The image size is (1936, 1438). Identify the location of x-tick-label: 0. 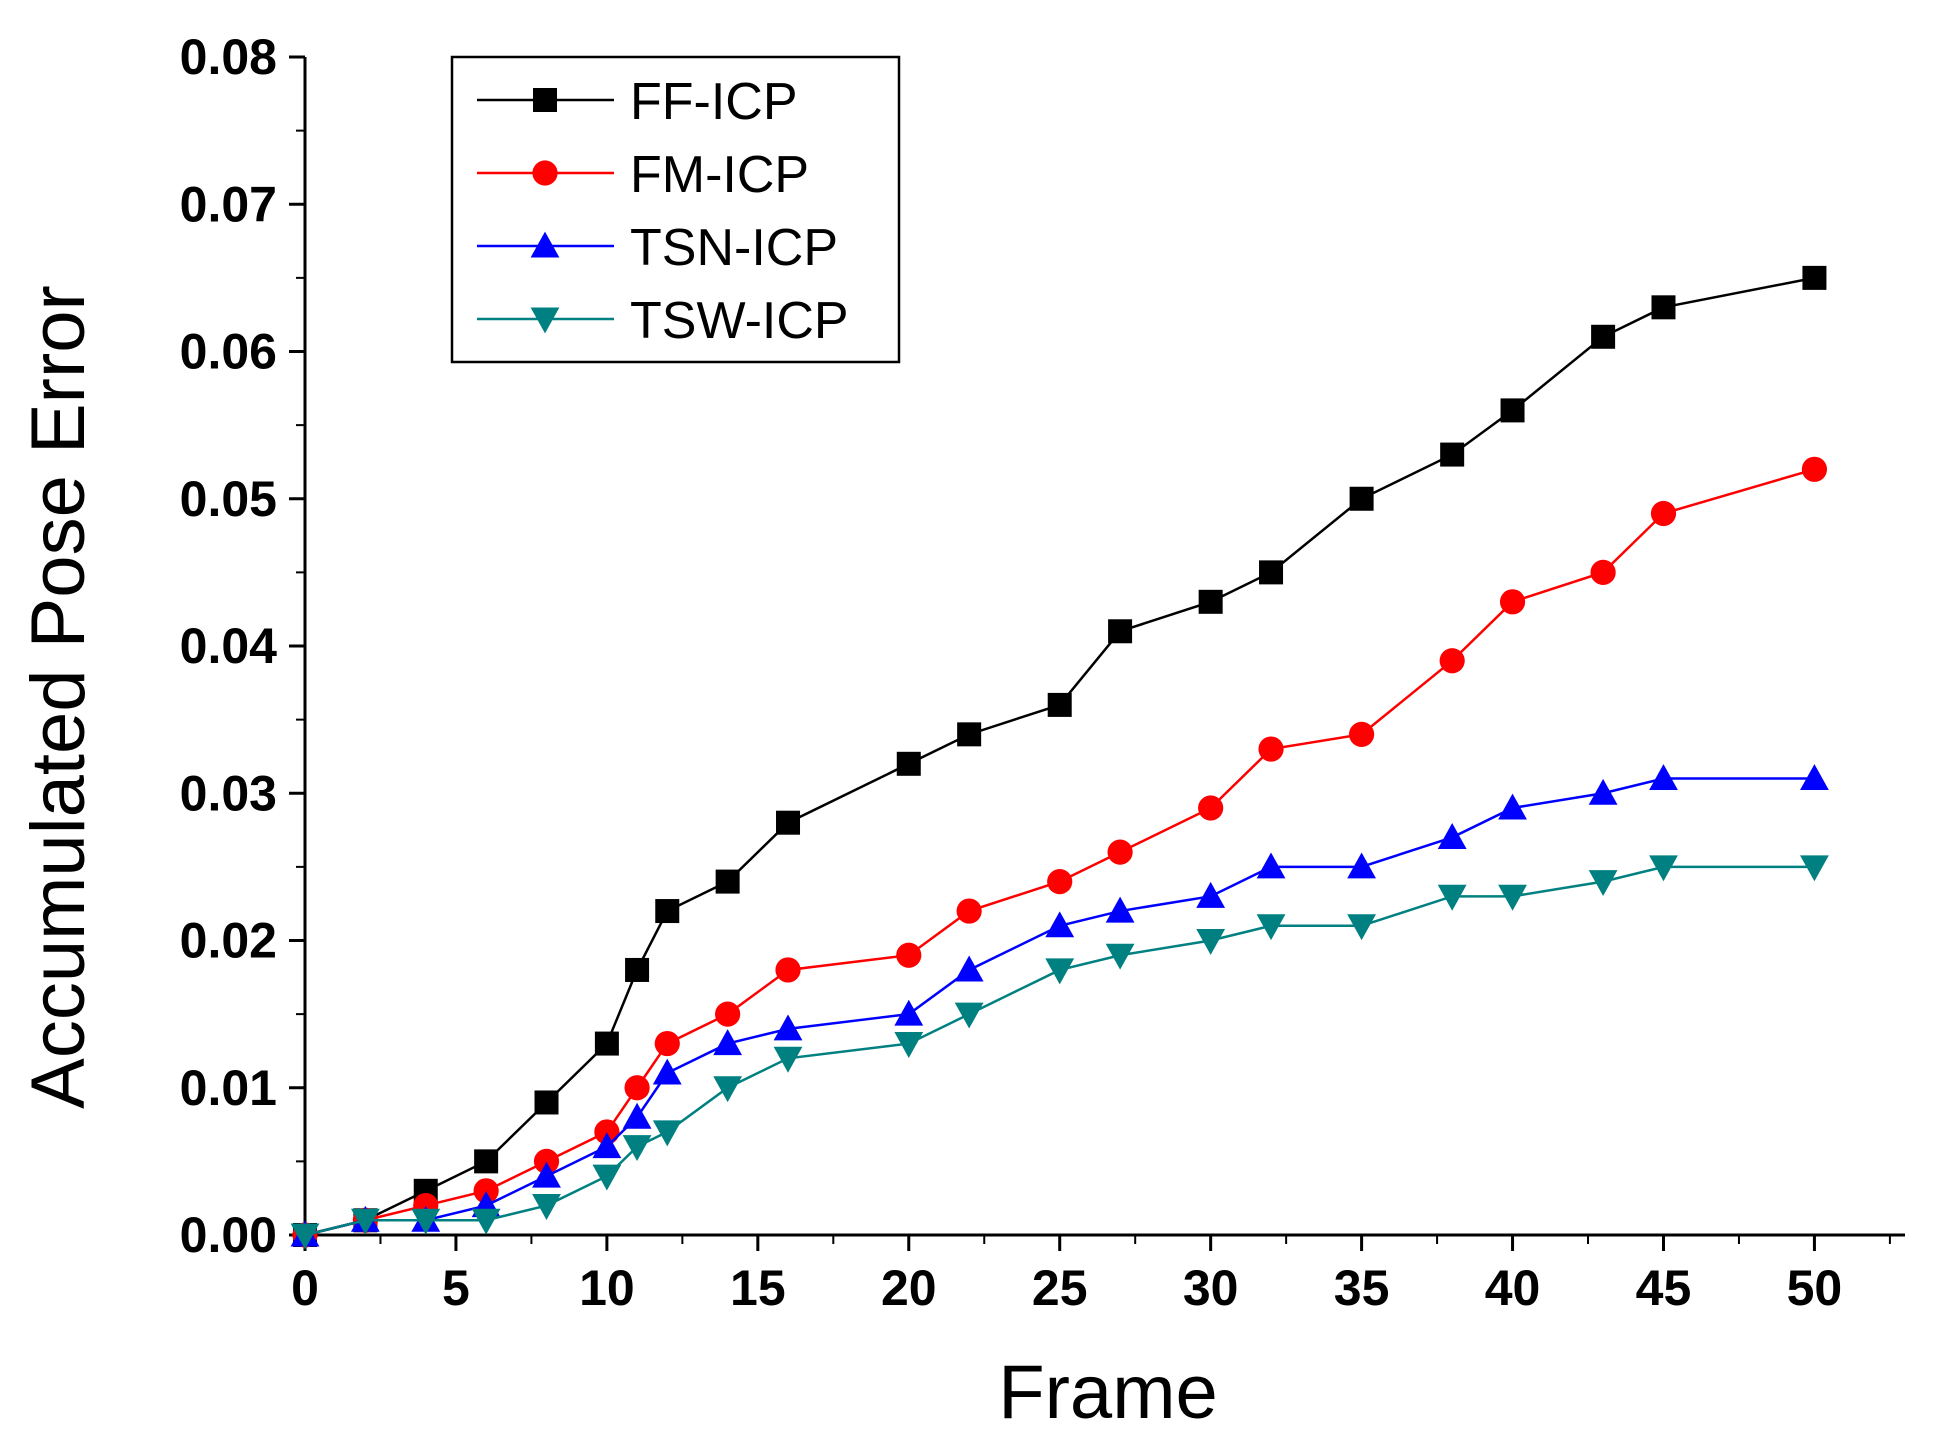
(305, 1288).